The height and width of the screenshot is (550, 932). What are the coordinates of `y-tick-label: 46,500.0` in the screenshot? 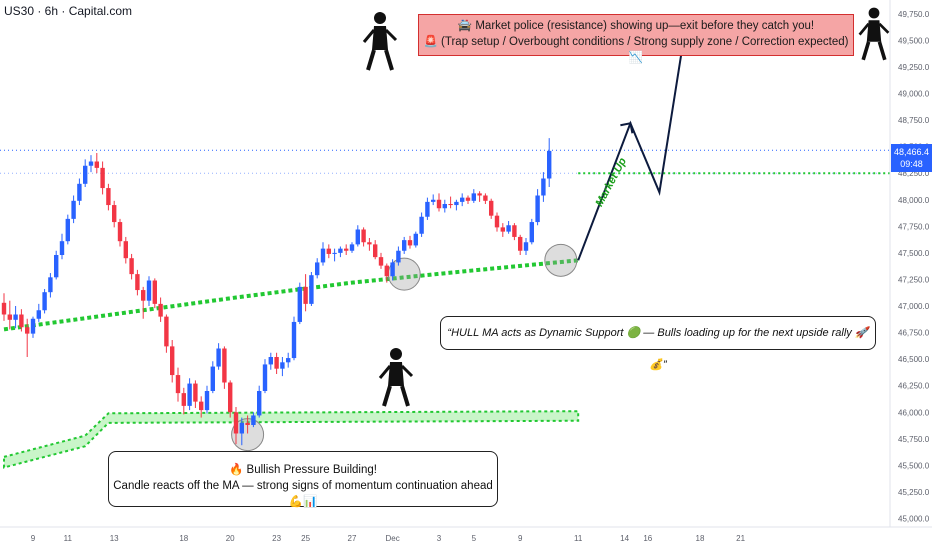 It's located at (914, 359).